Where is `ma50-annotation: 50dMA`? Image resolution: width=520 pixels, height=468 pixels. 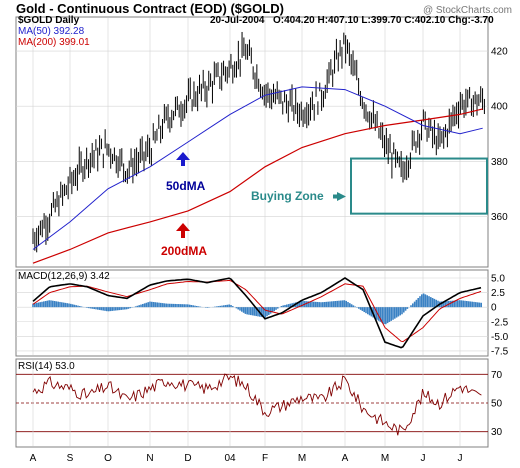
ma50-annotation: 50dMA is located at coordinates (186, 186).